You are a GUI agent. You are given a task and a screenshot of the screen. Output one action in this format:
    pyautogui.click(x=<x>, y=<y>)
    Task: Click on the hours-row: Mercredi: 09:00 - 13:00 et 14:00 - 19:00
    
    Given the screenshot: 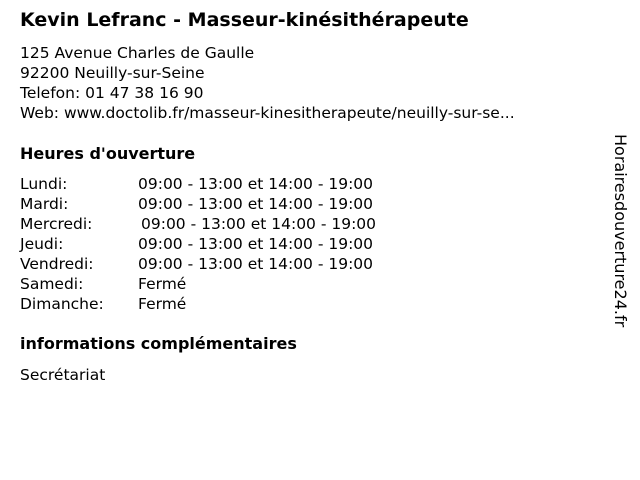 What is the action you would take?
    pyautogui.click(x=198, y=224)
    